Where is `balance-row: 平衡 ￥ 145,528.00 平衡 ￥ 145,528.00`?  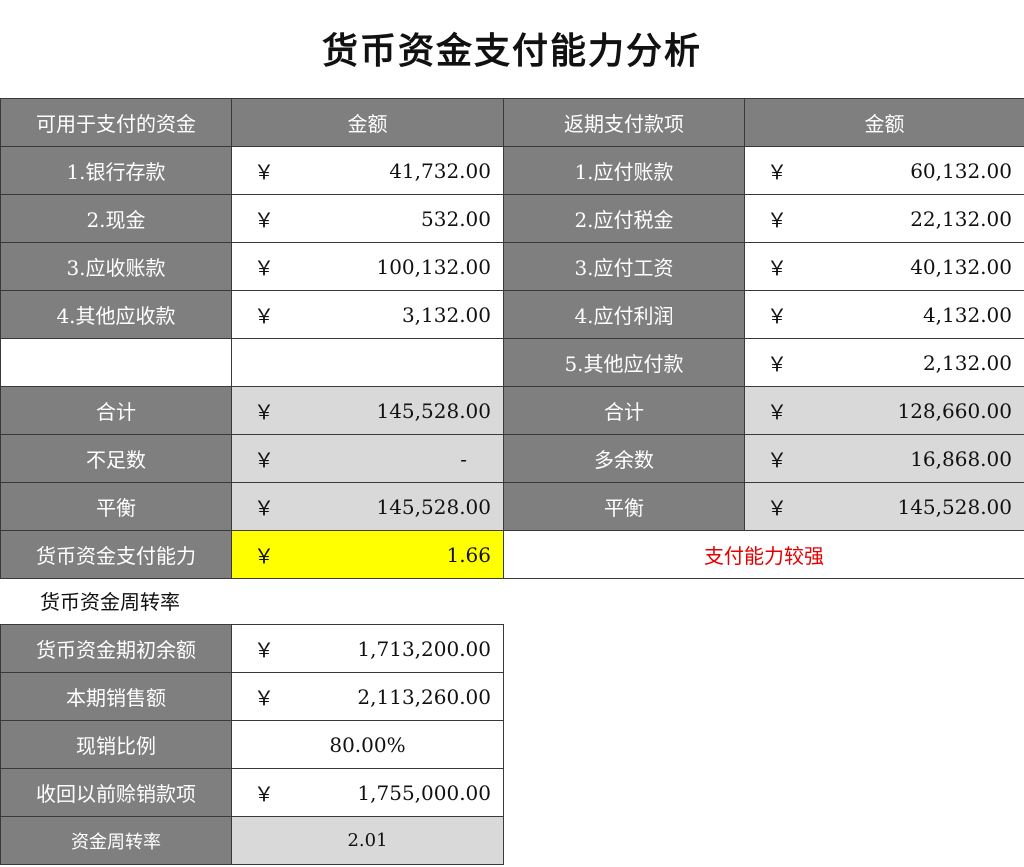 balance-row: 平衡 ￥ 145,528.00 平衡 ￥ 145,528.00 is located at coordinates (512, 506).